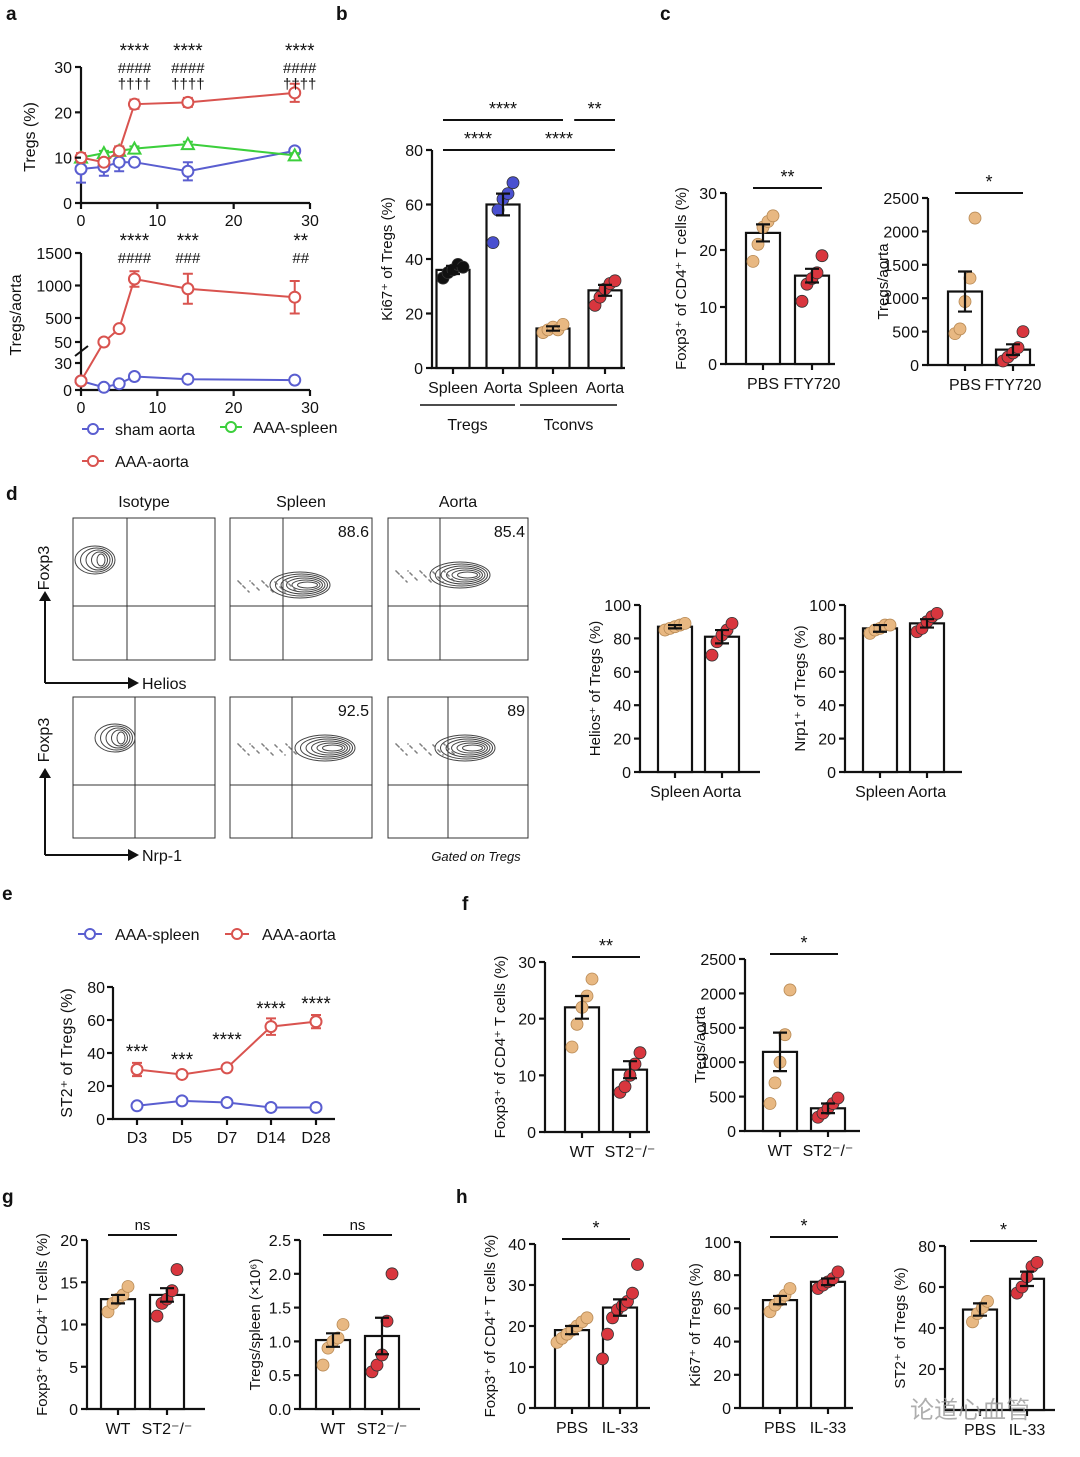  What do you see at coordinates (353, 532) in the screenshot?
I see `gate-percentage: 88.6` at bounding box center [353, 532].